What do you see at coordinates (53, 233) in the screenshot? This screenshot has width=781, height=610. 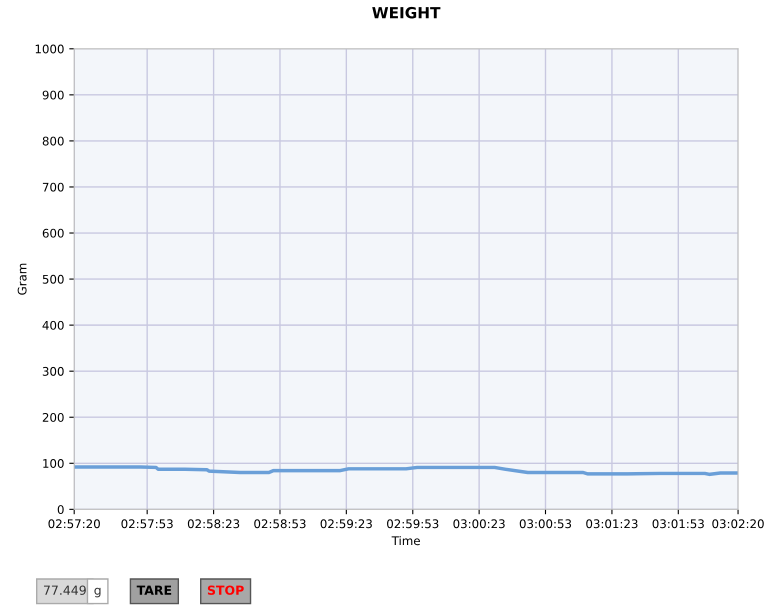 I see `y-tick-label: 600` at bounding box center [53, 233].